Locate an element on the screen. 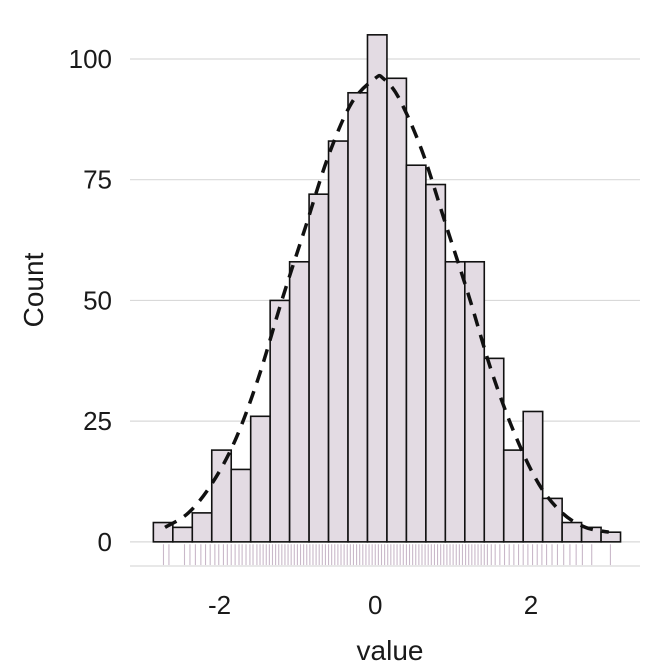 The image size is (672, 672). x-tick-label: 0 is located at coordinates (375, 605).